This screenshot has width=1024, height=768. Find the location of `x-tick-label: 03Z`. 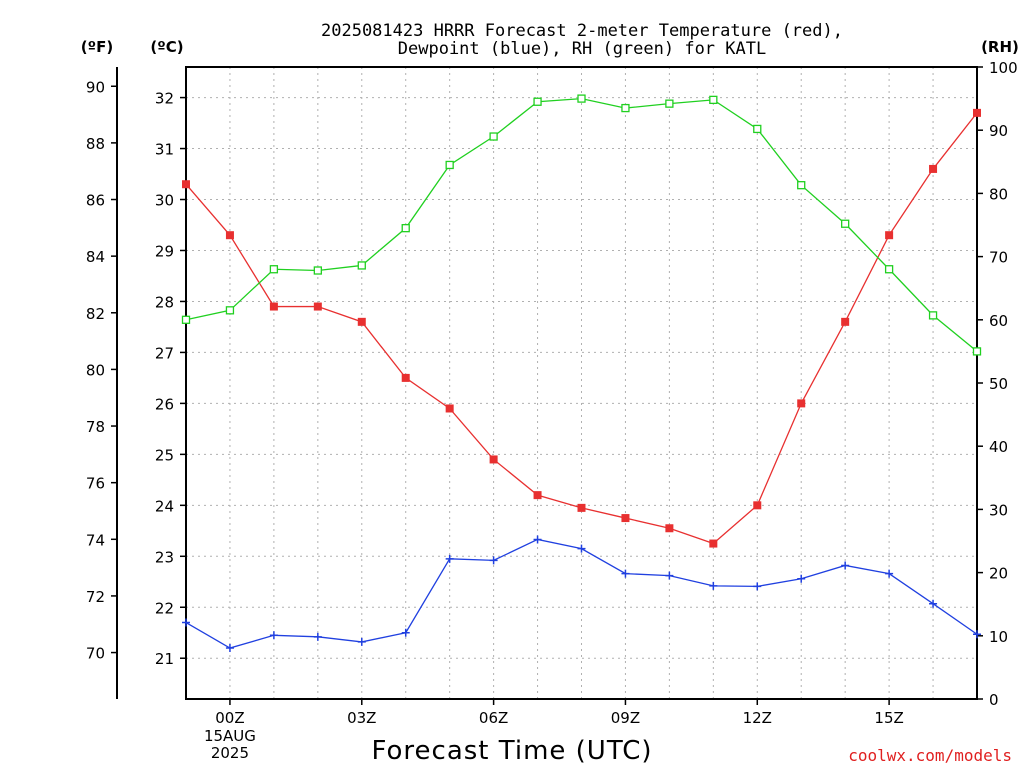

x-tick-label: 03Z is located at coordinates (361, 718).